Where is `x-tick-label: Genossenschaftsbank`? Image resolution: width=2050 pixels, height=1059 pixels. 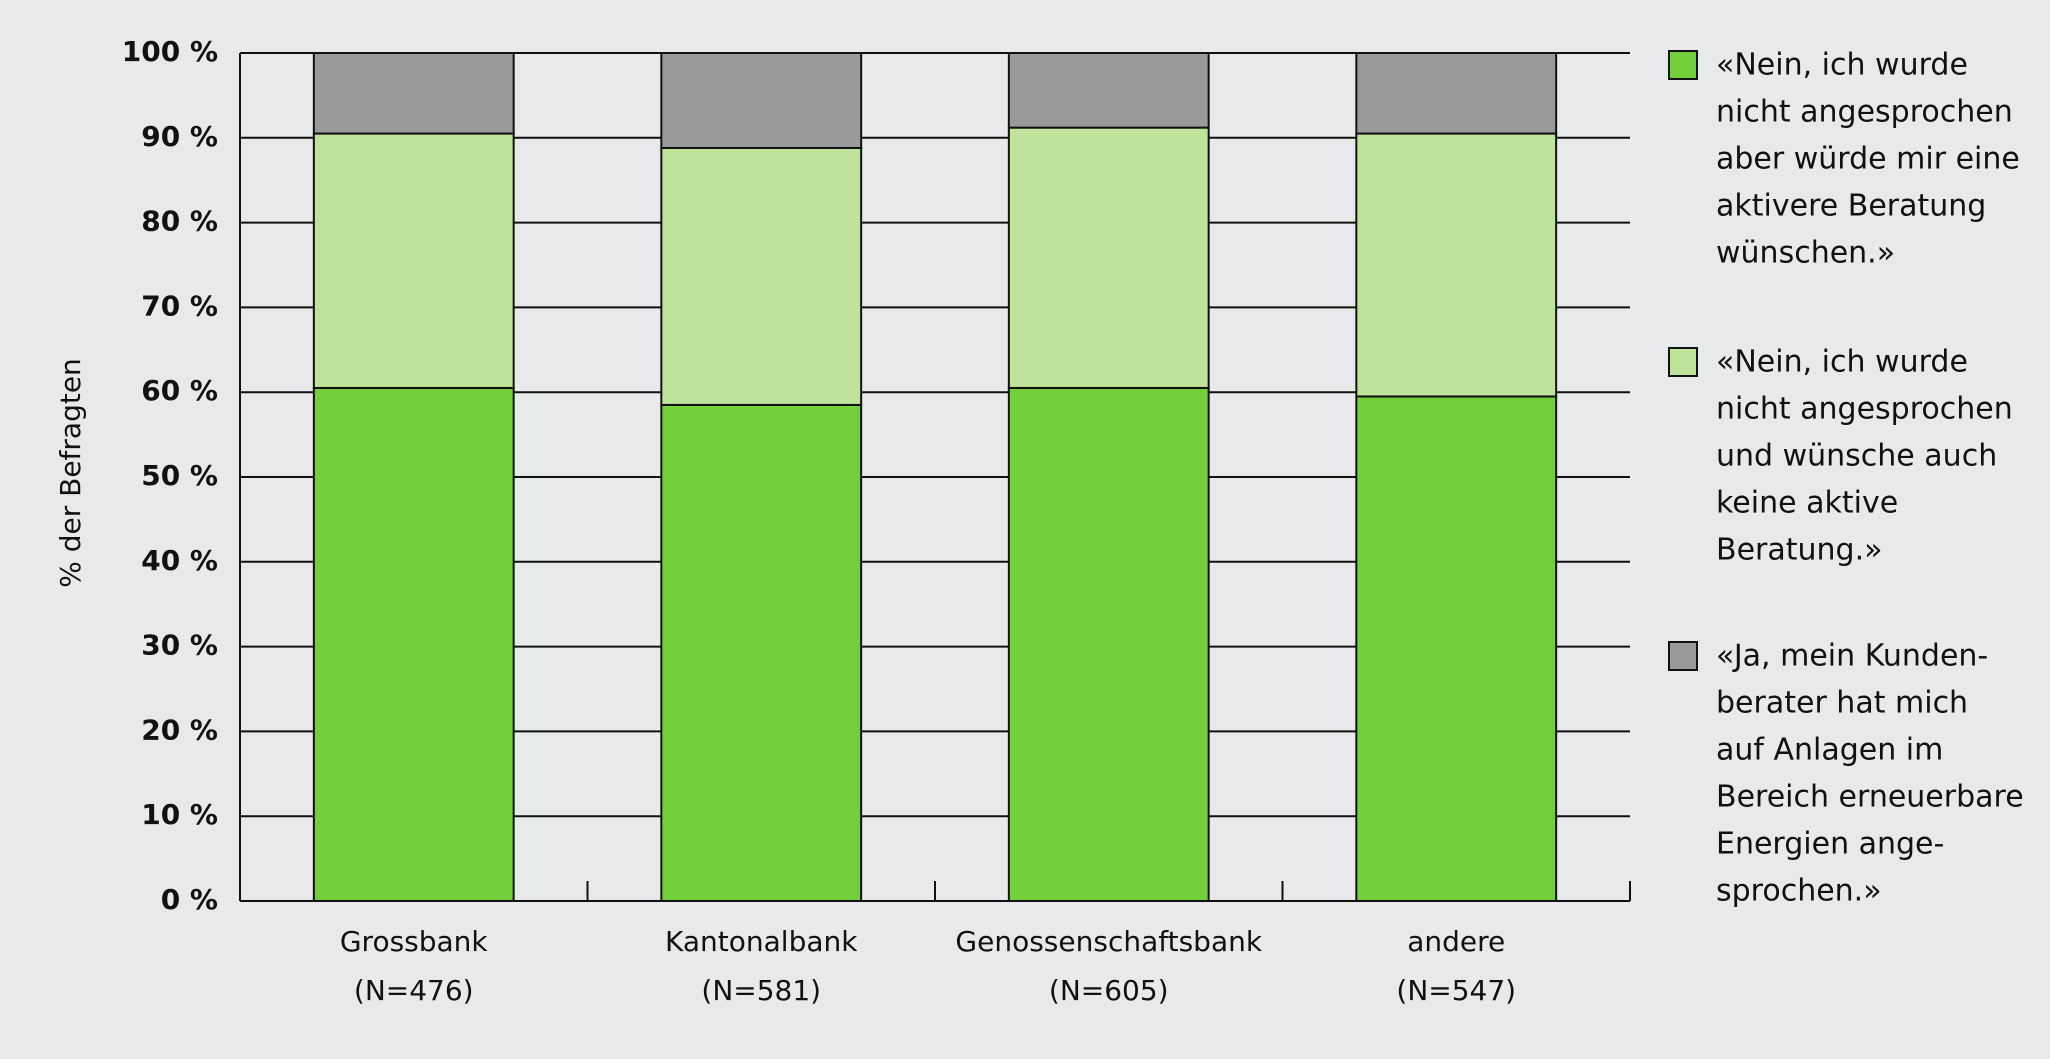
x-tick-label: Genossenschaftsbank is located at coordinates (1108, 941).